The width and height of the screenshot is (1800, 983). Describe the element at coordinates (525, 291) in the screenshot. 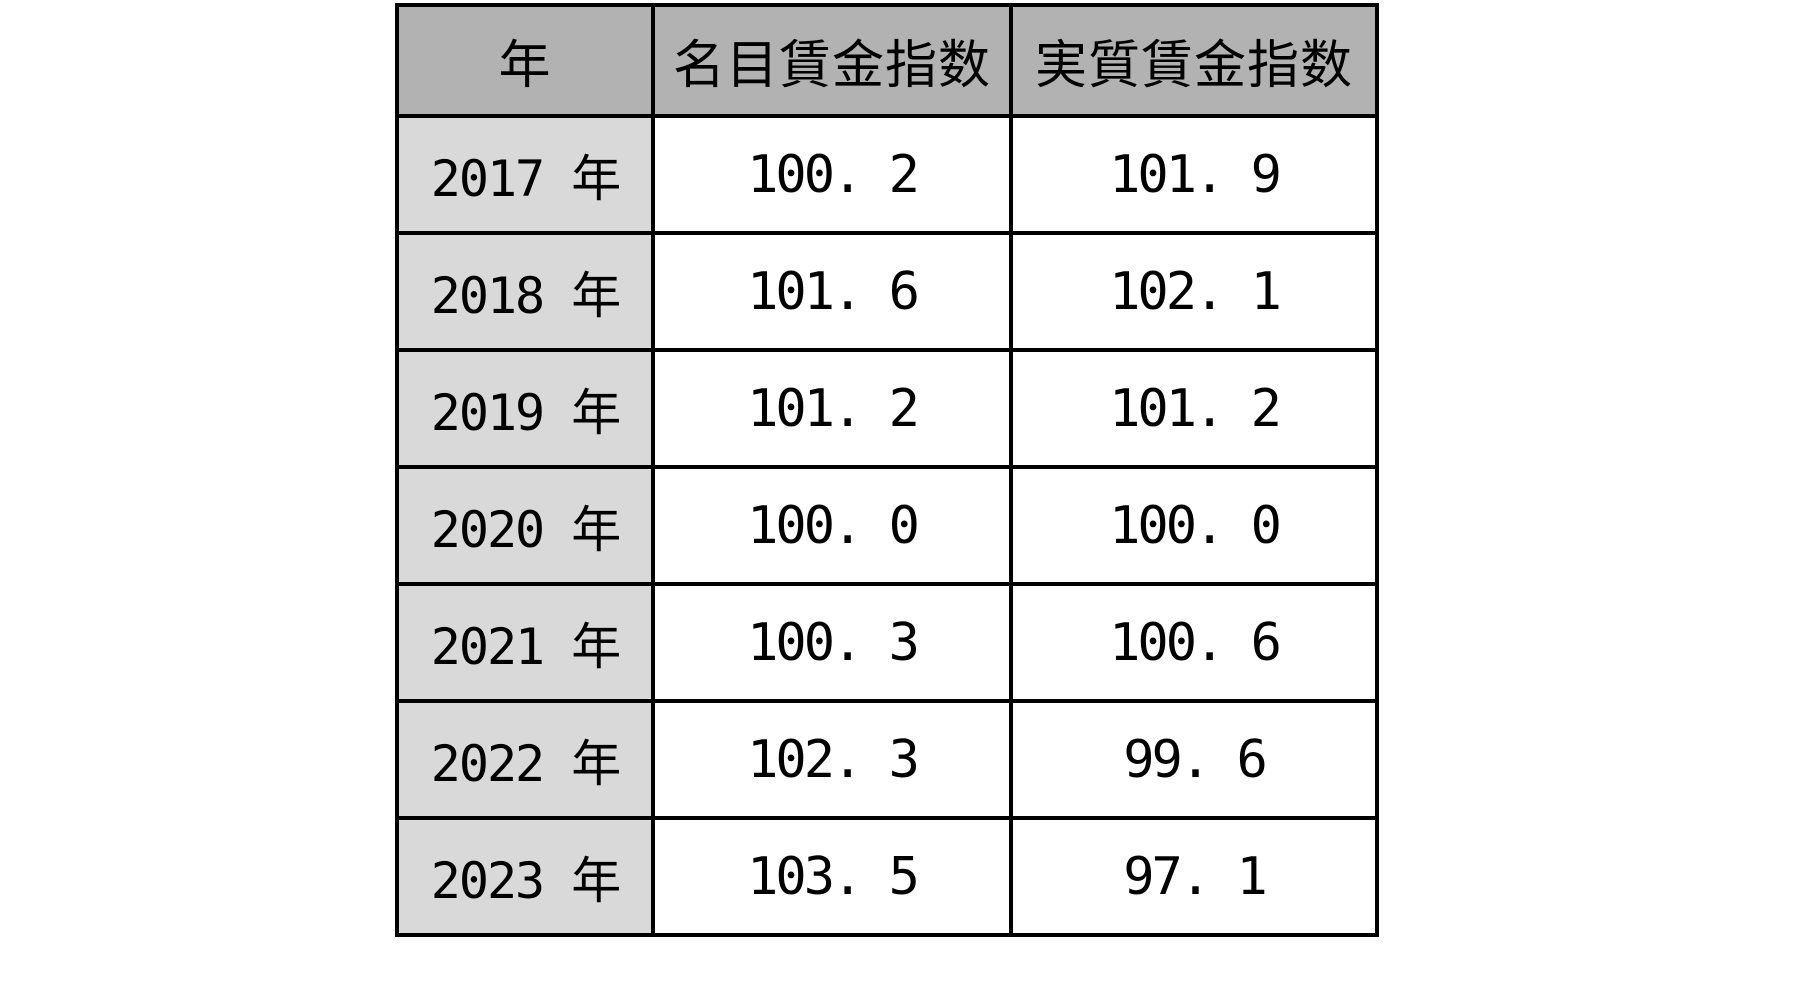

I see `year-cell: 2018 年` at that location.